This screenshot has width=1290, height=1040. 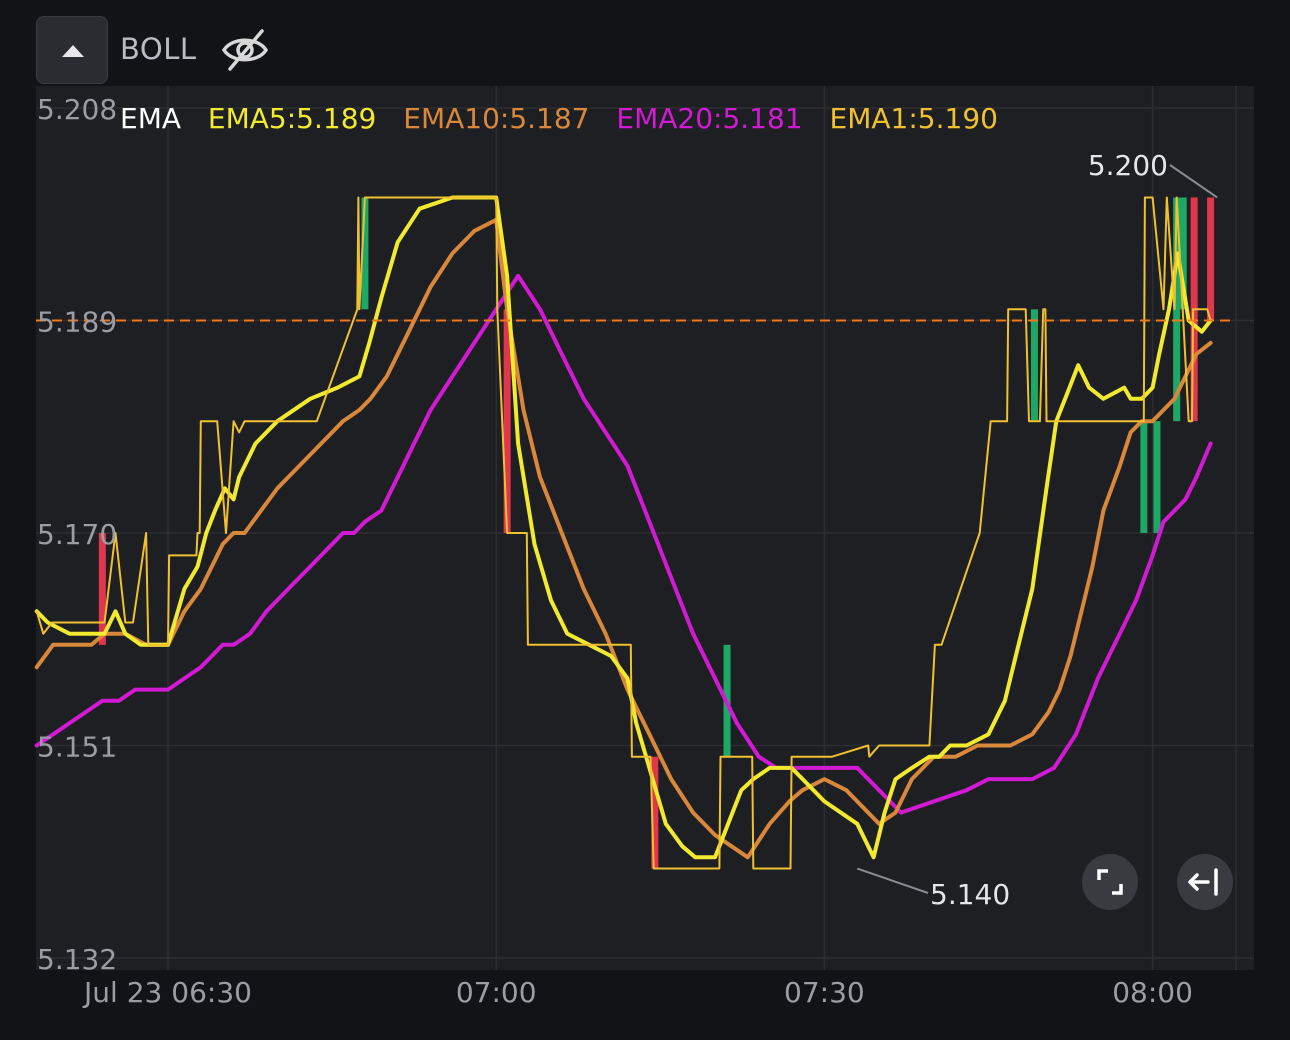 I want to click on chevron-up-icon, so click(x=73, y=51).